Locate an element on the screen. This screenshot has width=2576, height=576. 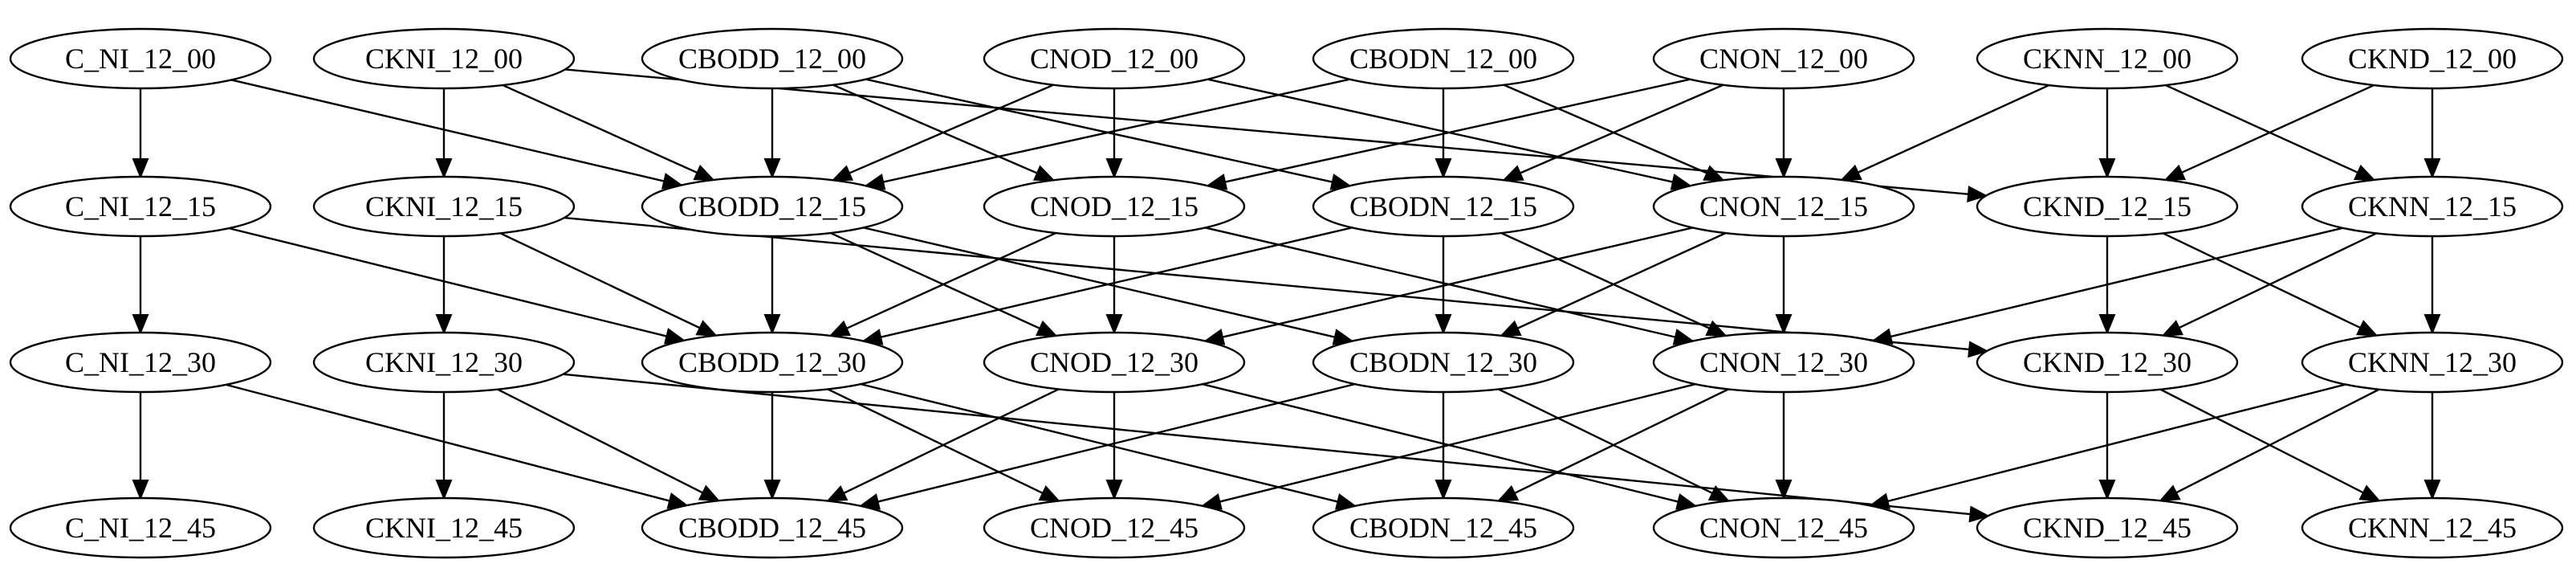
node-cknn-12-30: CKNN_12_30 is located at coordinates (2432, 362).